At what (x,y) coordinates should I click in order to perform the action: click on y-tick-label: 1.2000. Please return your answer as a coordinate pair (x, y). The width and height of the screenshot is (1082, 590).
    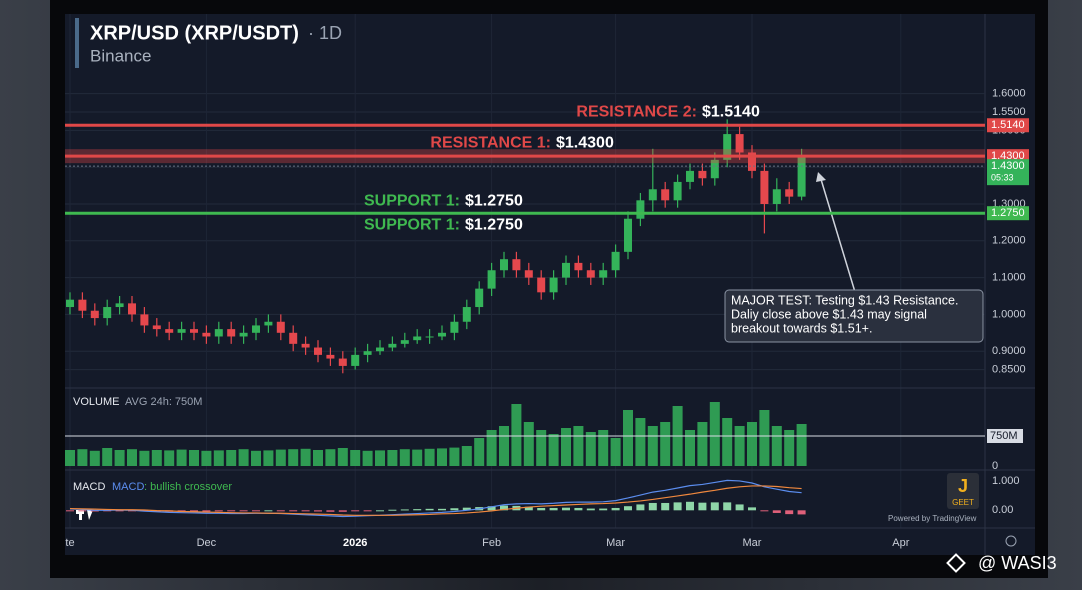
    Looking at the image, I should click on (1009, 241).